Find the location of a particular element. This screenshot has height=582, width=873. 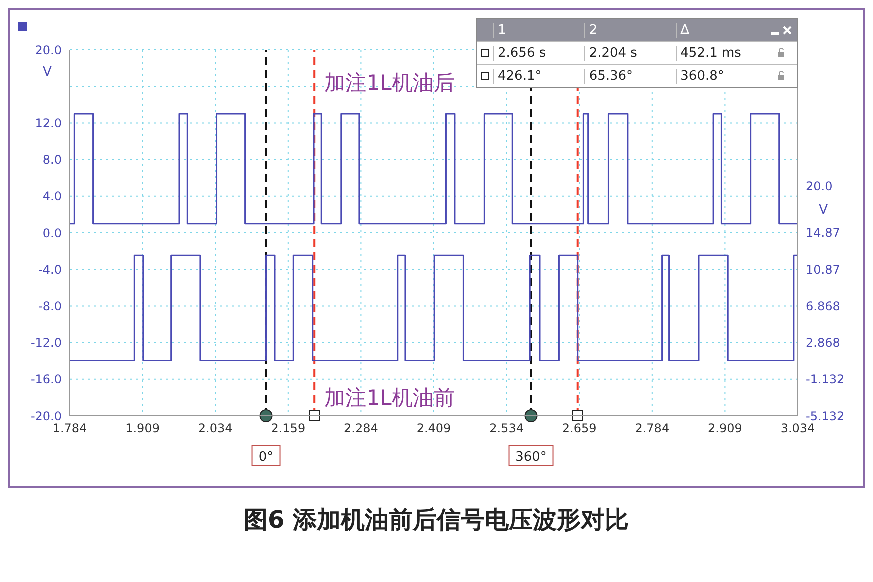

x-tick-label: 2.909 is located at coordinates (725, 429).